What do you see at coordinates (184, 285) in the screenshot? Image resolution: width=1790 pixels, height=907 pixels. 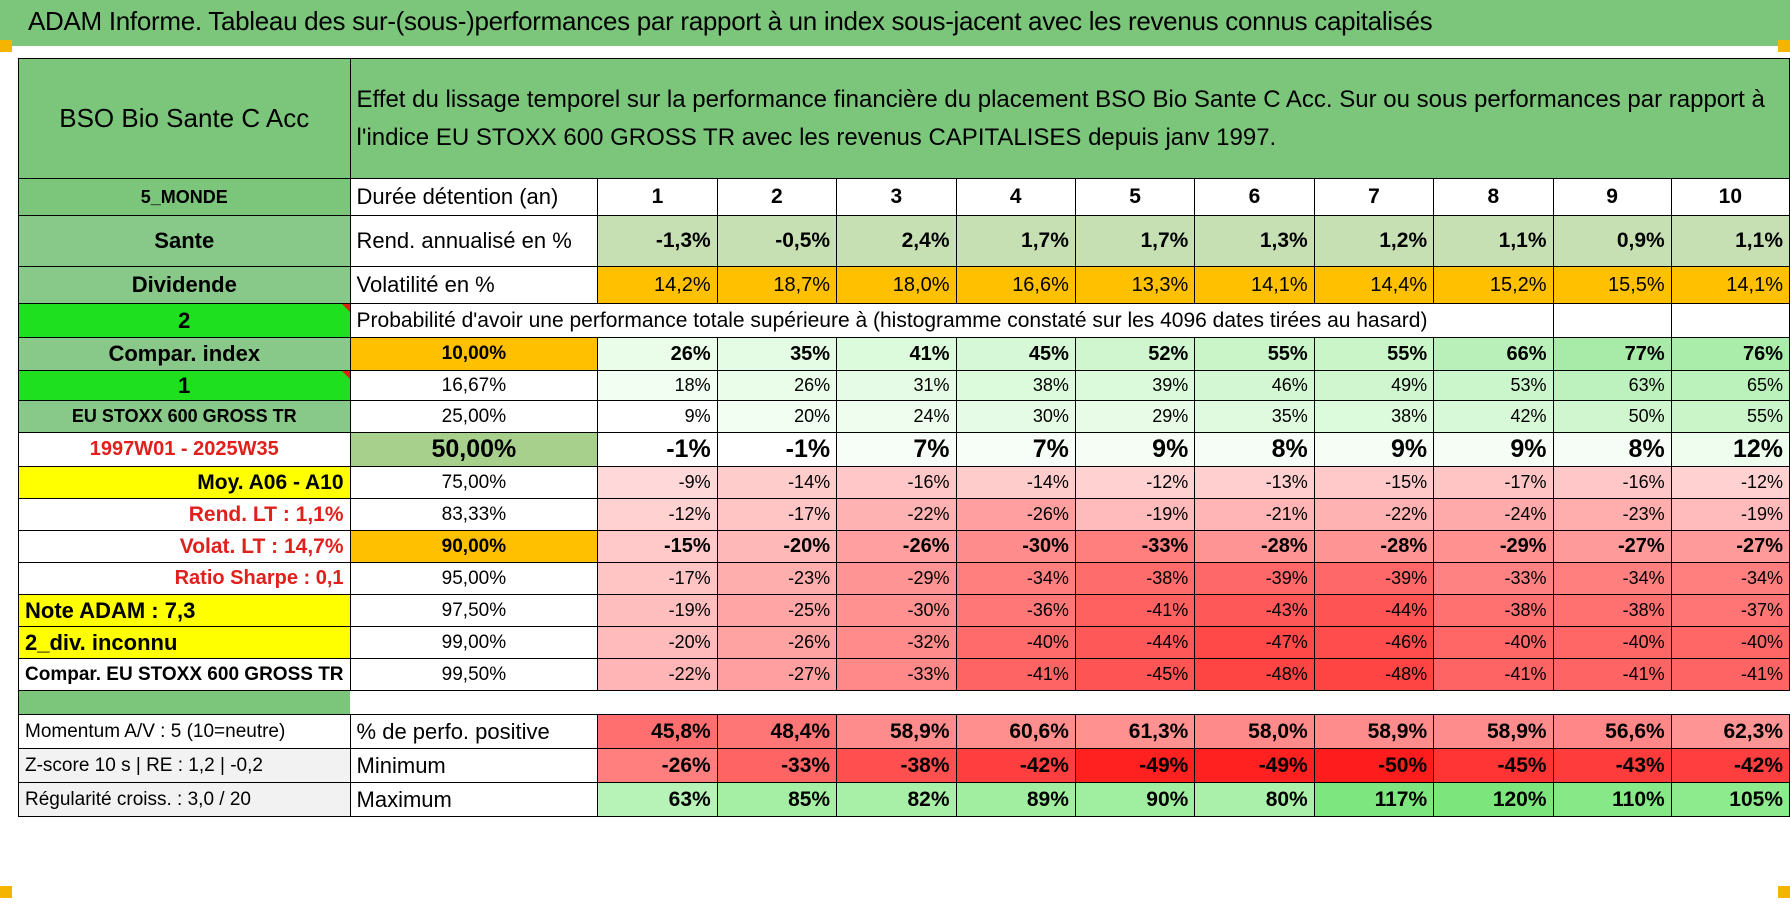 I see `income-cell: Dividende` at bounding box center [184, 285].